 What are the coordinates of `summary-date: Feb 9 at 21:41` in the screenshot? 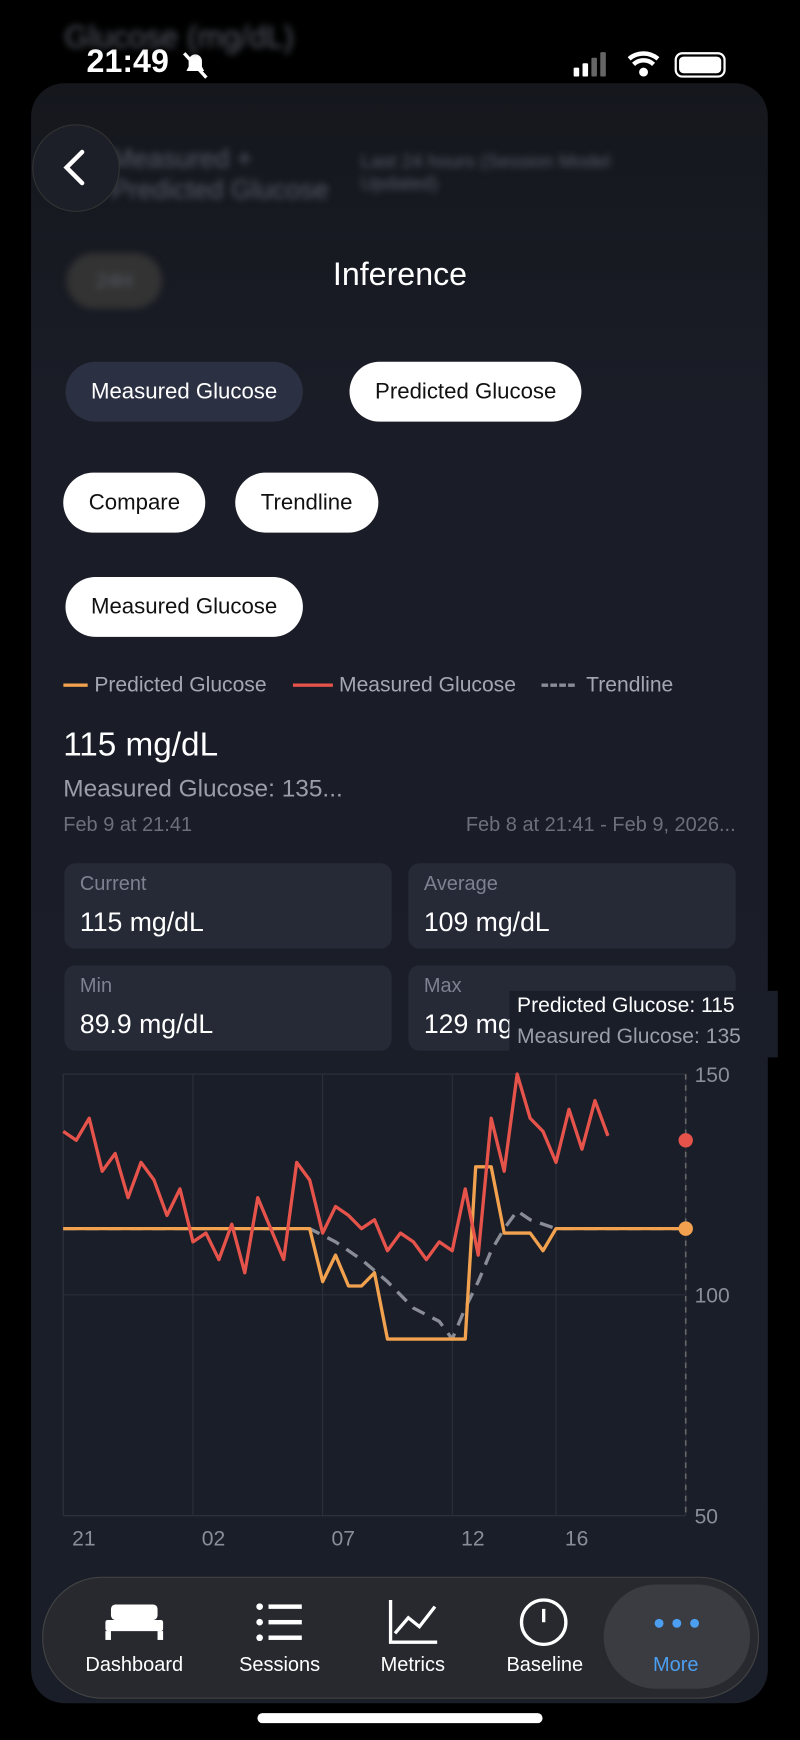 It's located at (128, 824).